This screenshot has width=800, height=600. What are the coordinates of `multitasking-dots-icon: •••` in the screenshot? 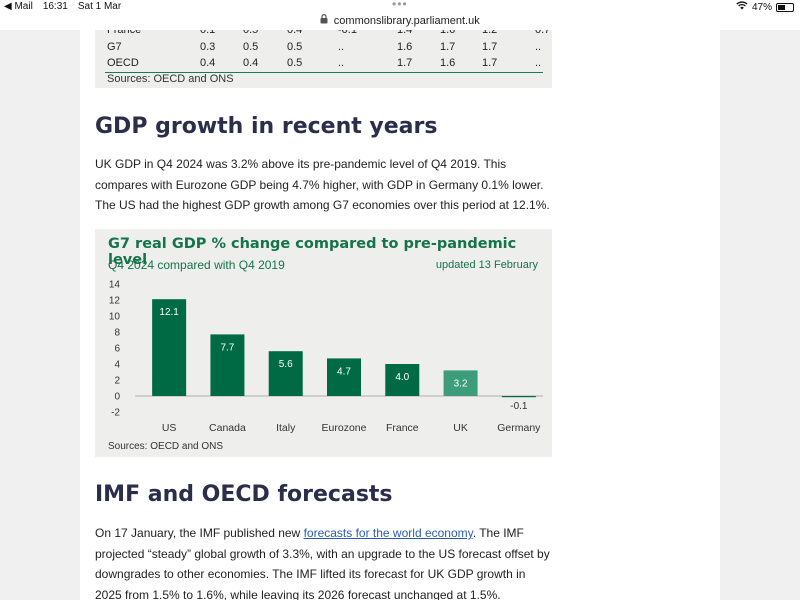 It's located at (400, 5).